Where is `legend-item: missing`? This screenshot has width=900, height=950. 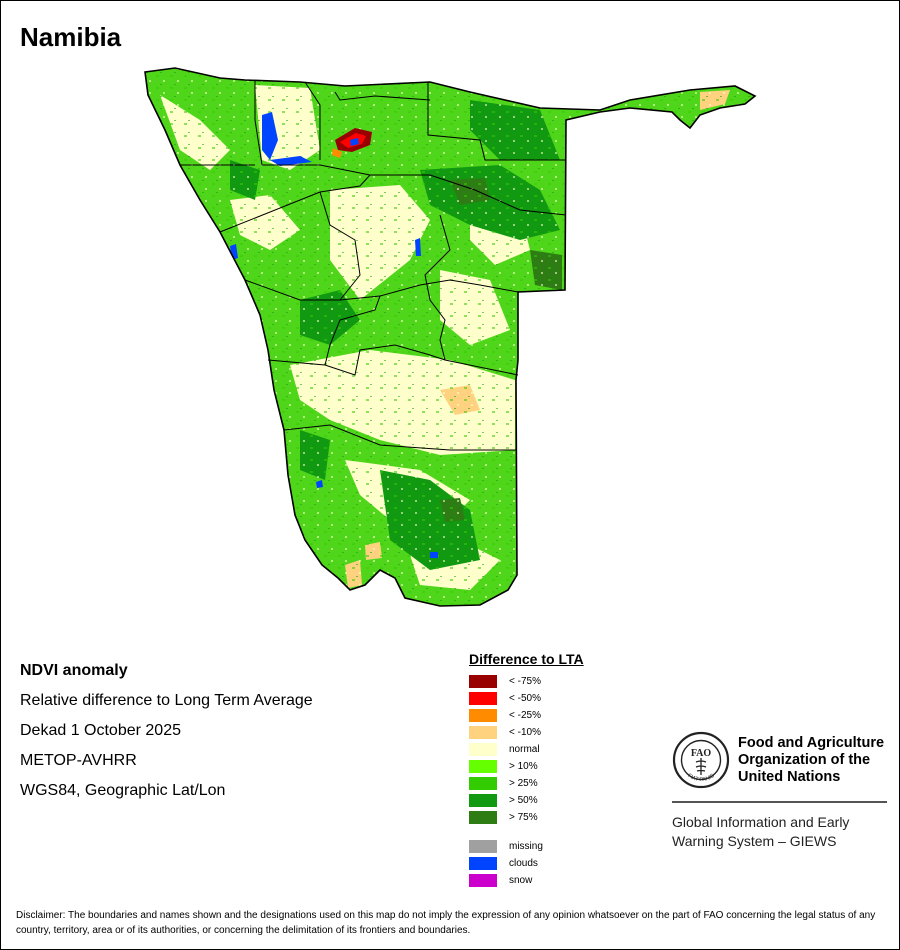
legend-item: missing is located at coordinates (526, 846).